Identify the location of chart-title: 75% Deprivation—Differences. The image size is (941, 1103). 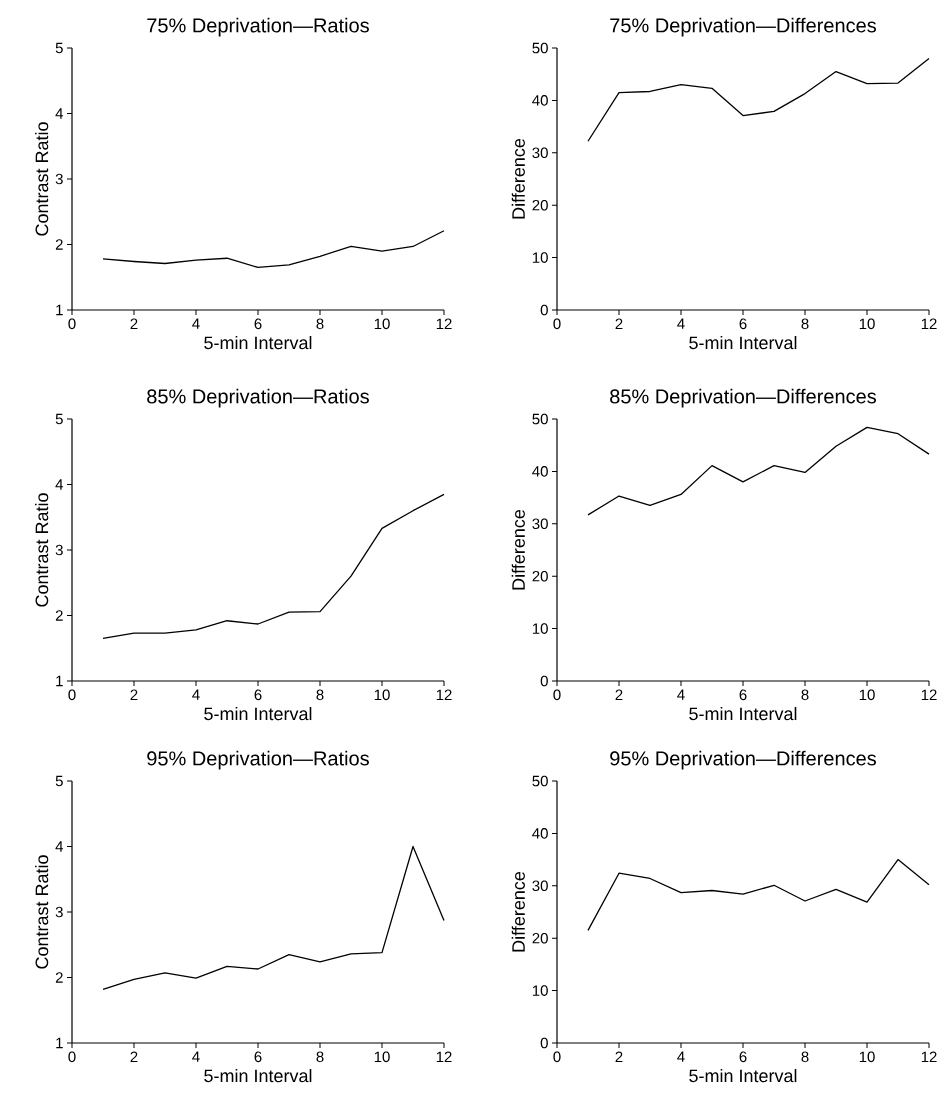
(743, 27).